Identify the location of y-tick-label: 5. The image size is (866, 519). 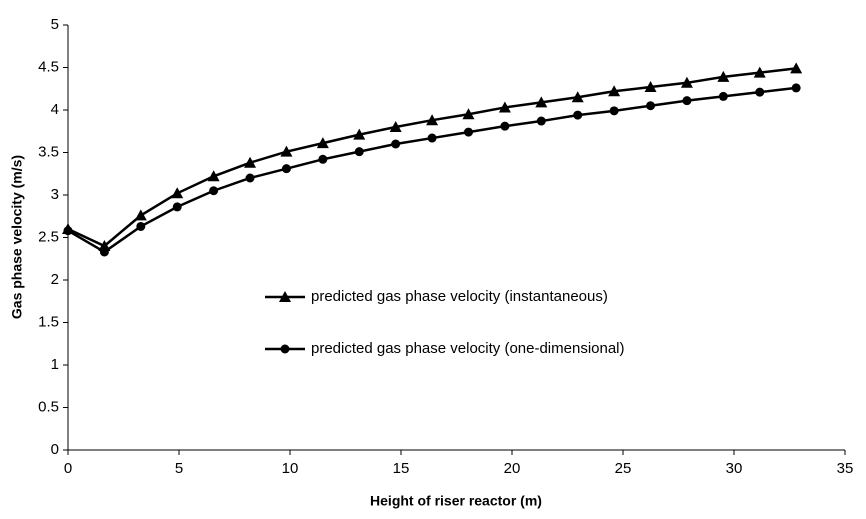
(55, 24).